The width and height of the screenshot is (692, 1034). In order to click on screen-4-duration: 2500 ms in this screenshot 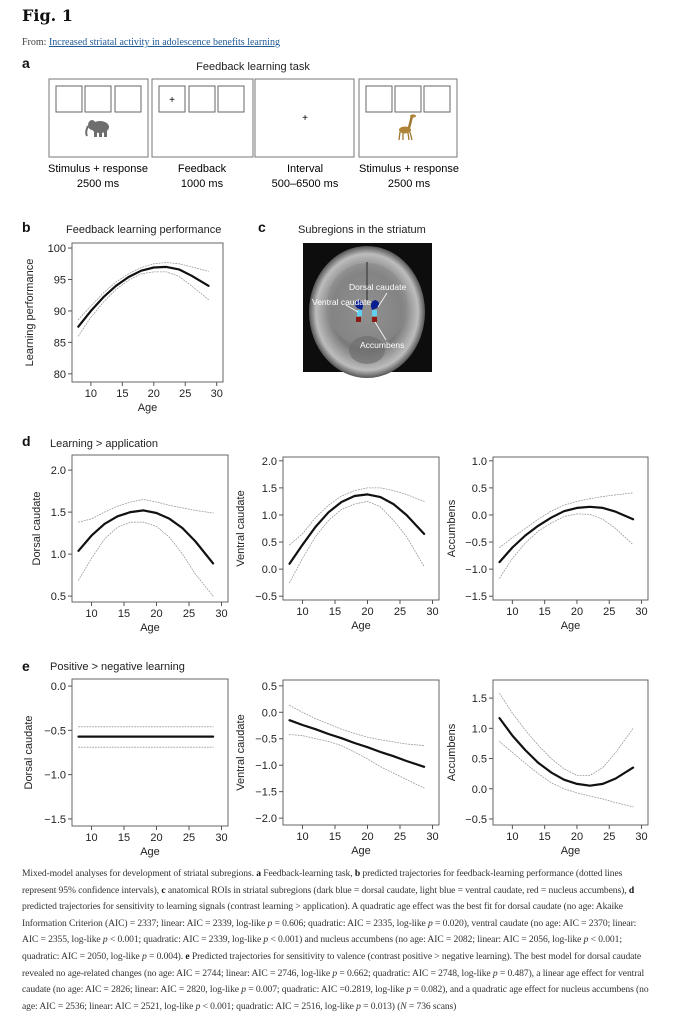, I will do `click(409, 184)`.